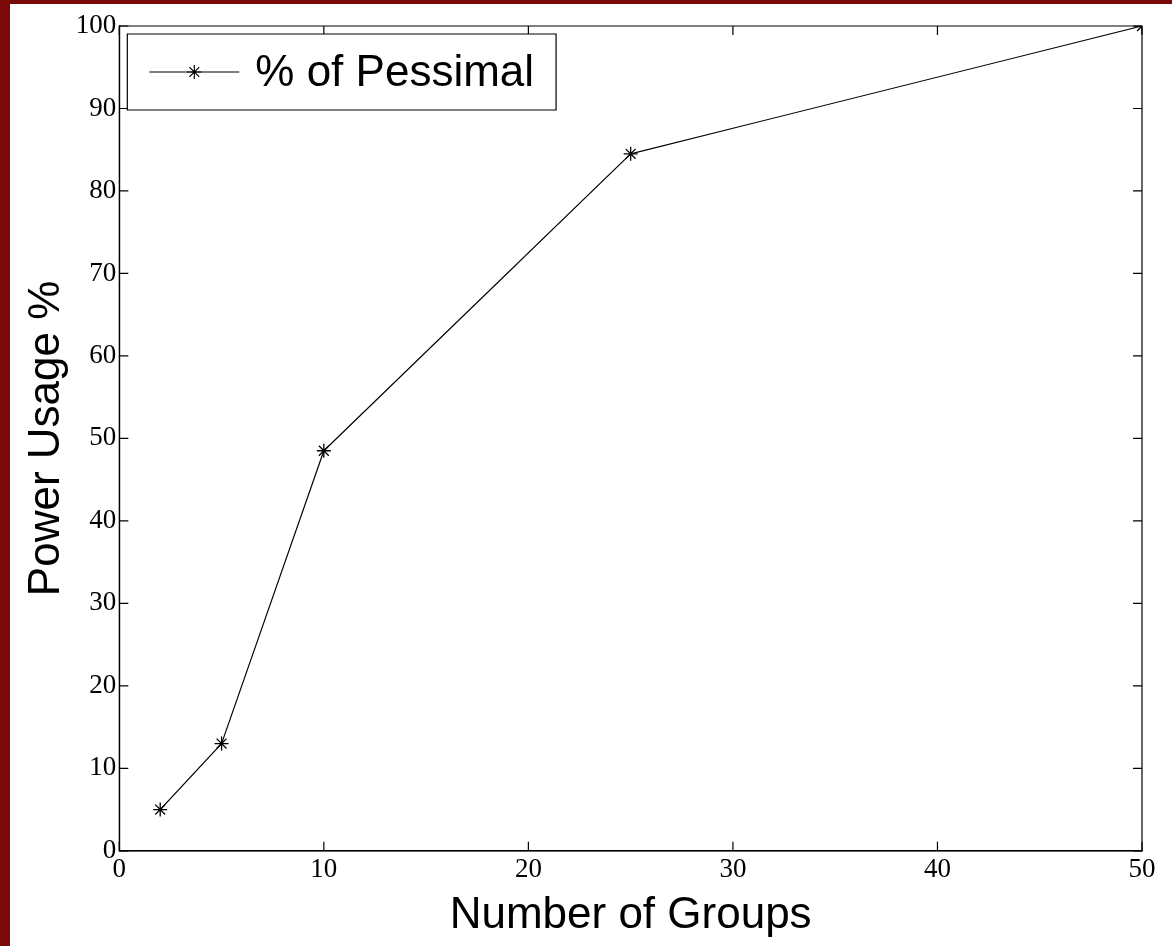 This screenshot has height=946, width=1172. I want to click on y-tick-label: 70, so click(103, 271).